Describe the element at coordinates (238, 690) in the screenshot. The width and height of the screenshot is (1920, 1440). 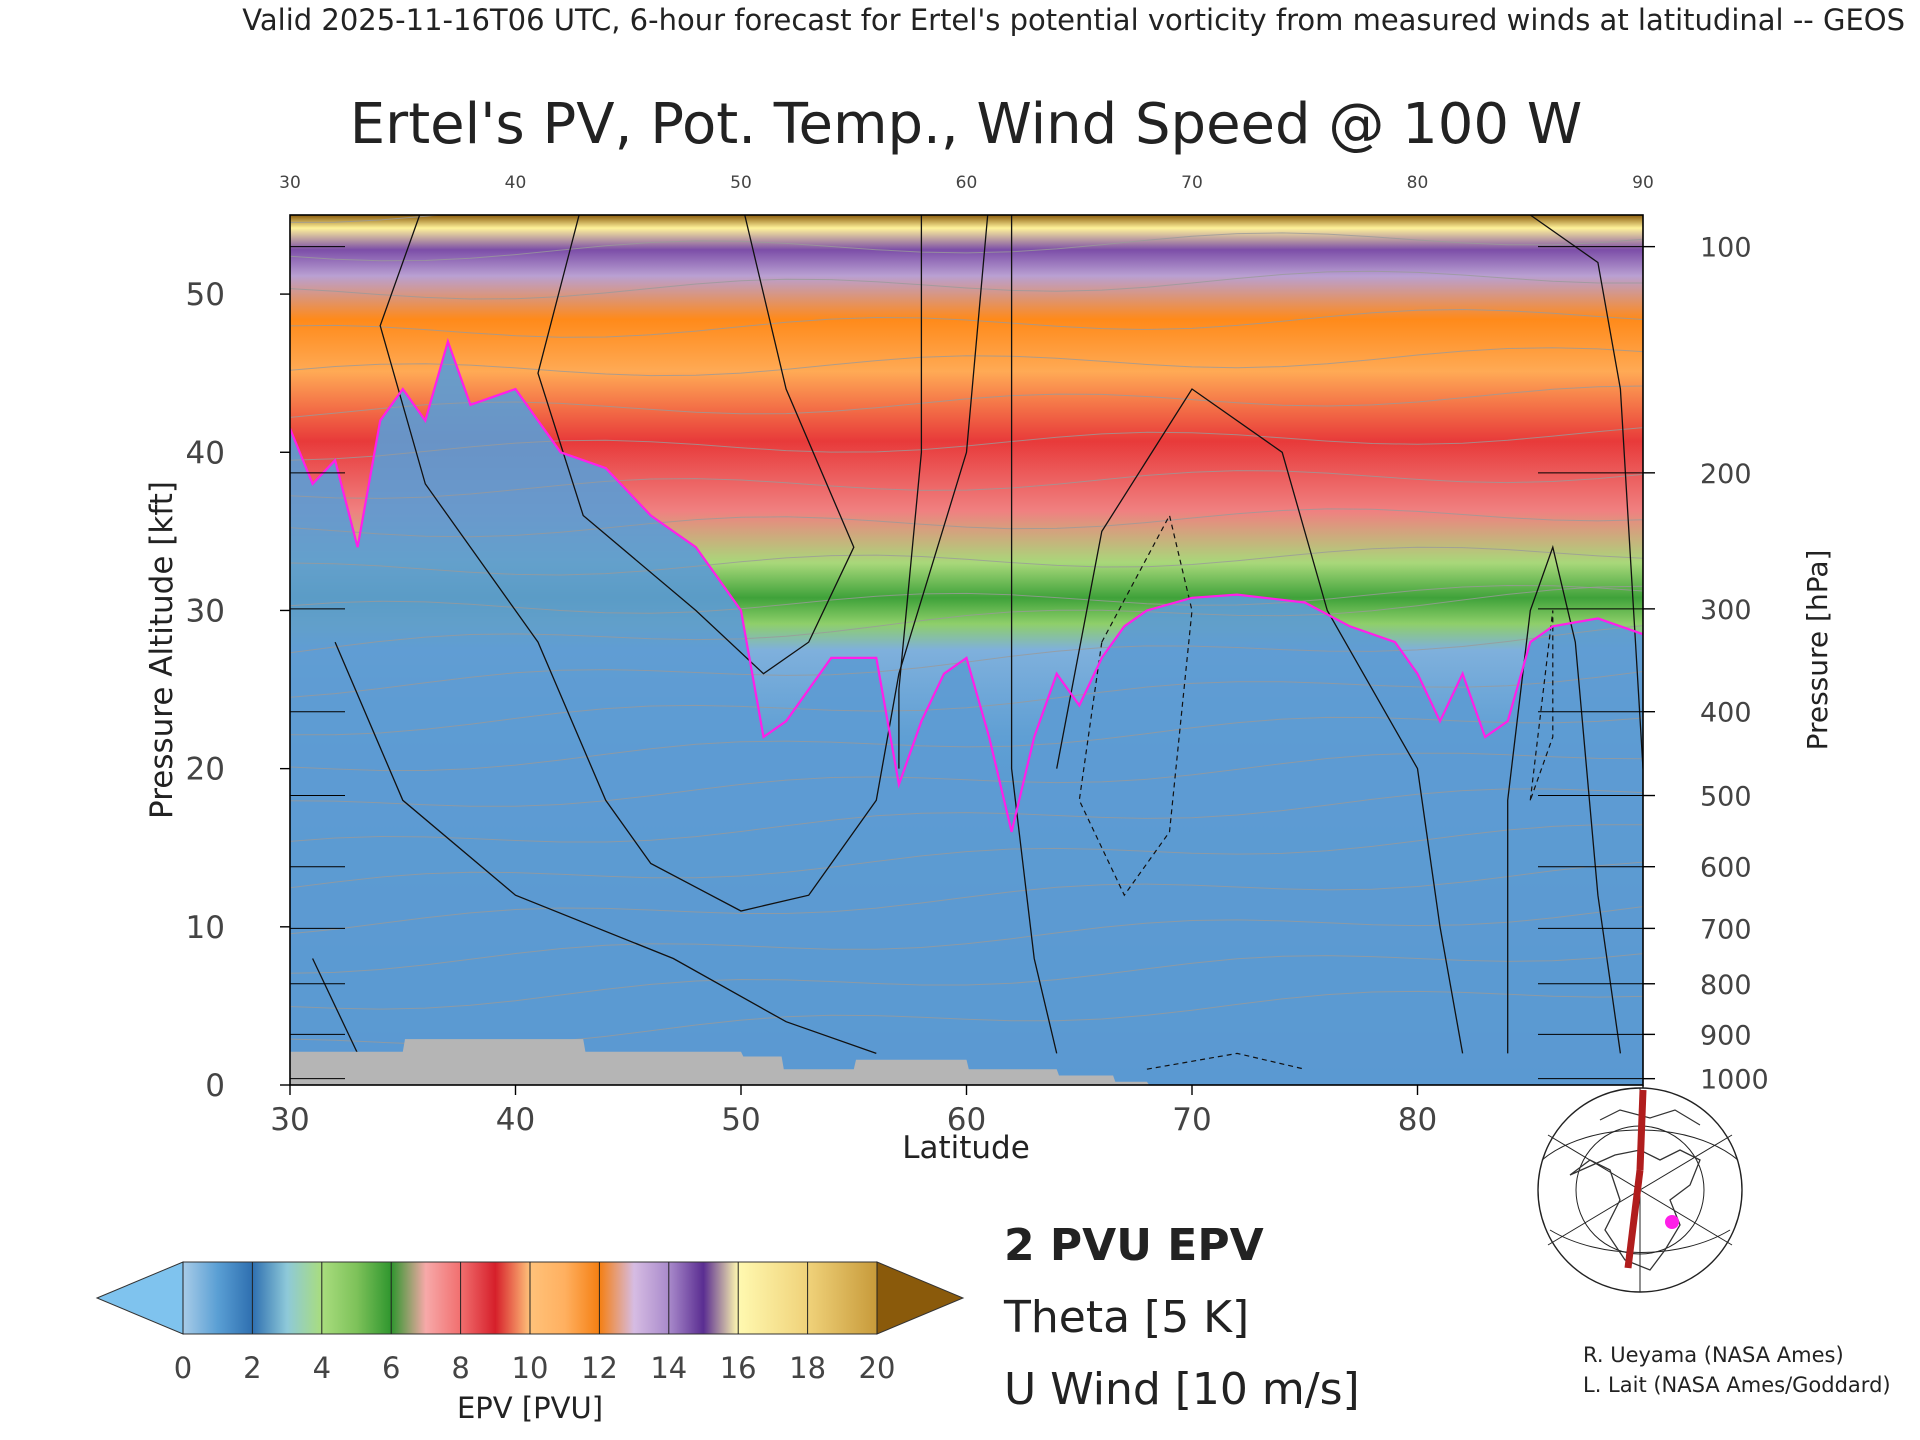
I see `y-axis-left: 0 10 20 30 40 50` at that location.